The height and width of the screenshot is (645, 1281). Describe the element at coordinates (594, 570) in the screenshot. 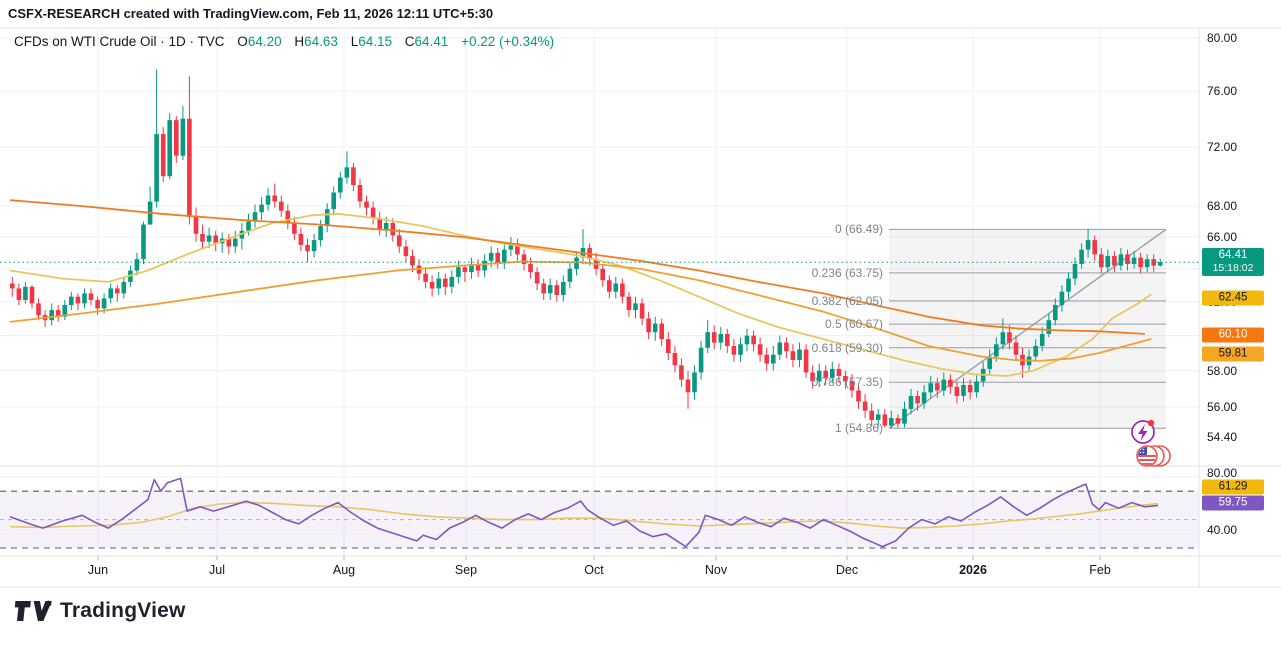

I see `time-axis-label: Oct` at that location.